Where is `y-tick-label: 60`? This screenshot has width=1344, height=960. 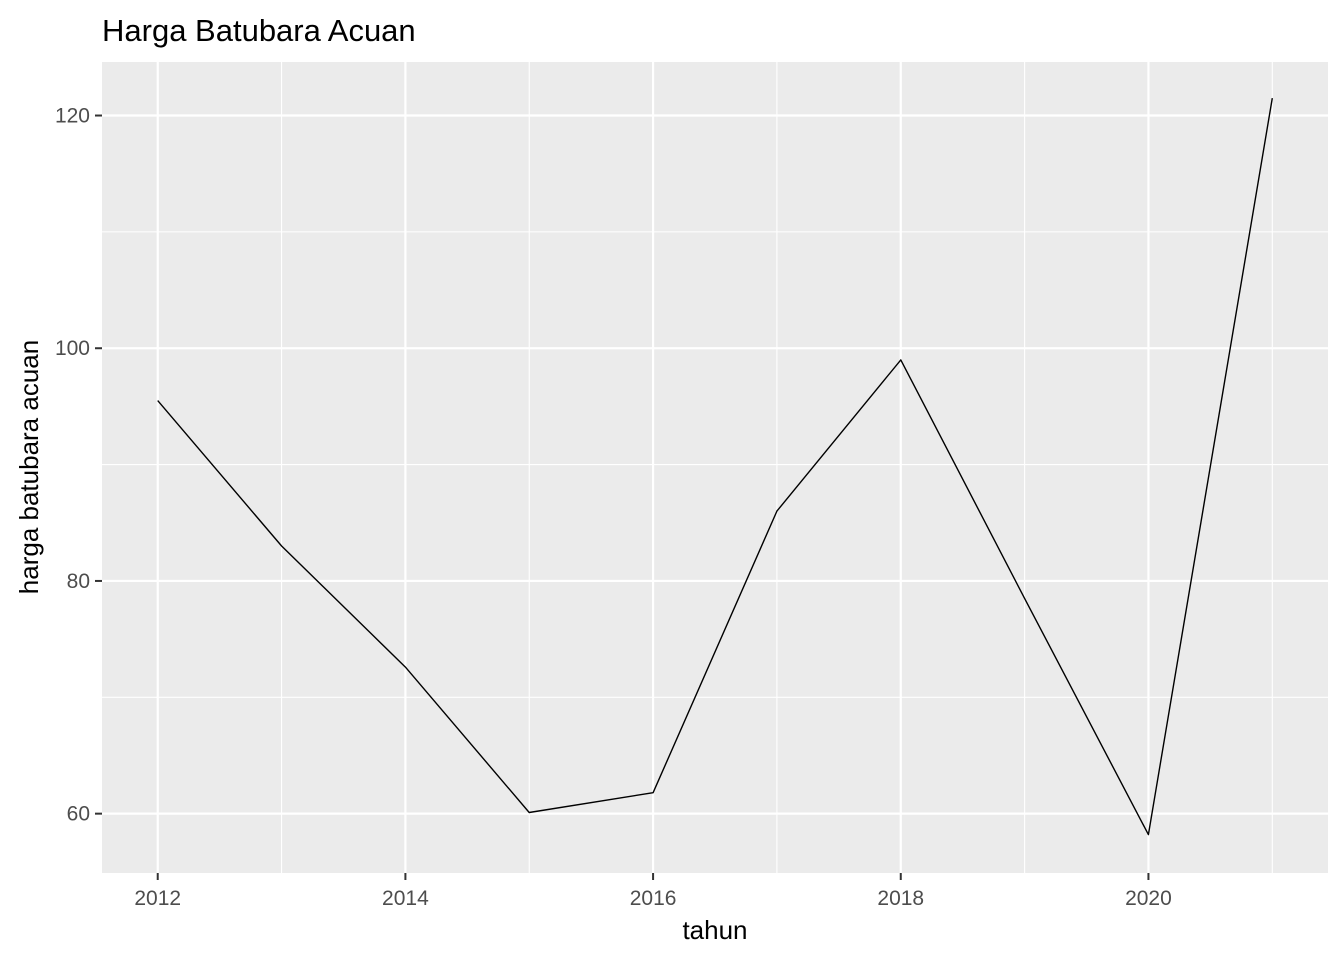
y-tick-label: 60 is located at coordinates (78, 814).